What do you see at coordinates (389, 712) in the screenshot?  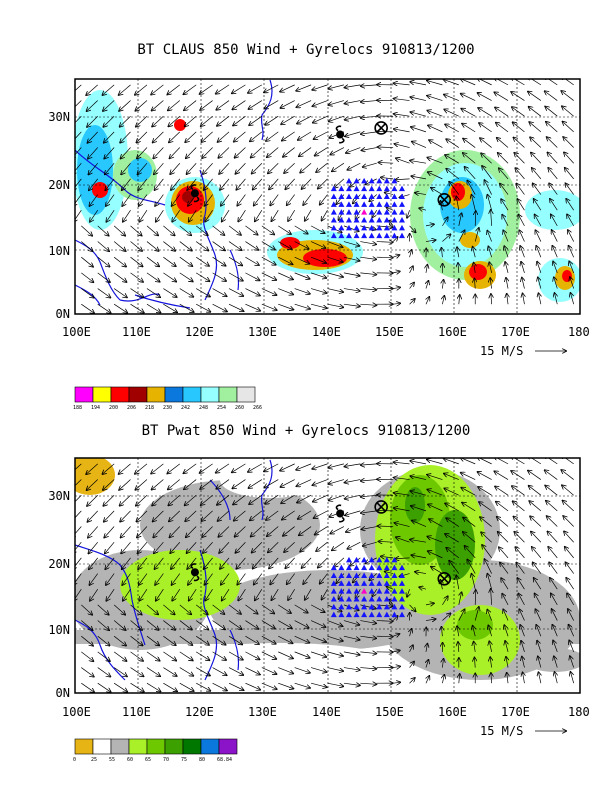 I see `tick-label: 150E` at bounding box center [389, 712].